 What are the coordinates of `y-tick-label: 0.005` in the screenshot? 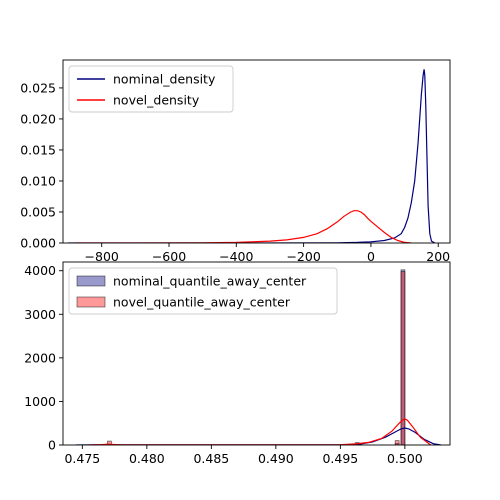 It's located at (38, 211).